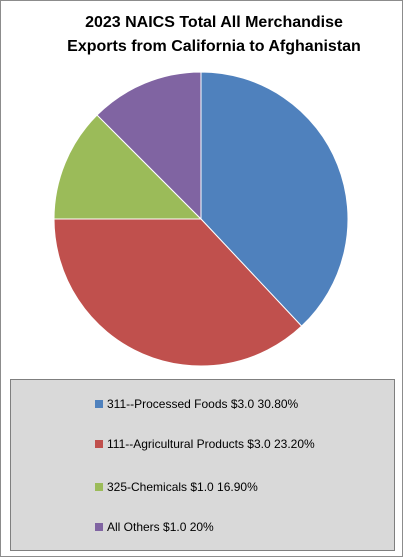 Image resolution: width=403 pixels, height=557 pixels. What do you see at coordinates (128, 167) in the screenshot?
I see `pie-slice-chemicals` at bounding box center [128, 167].